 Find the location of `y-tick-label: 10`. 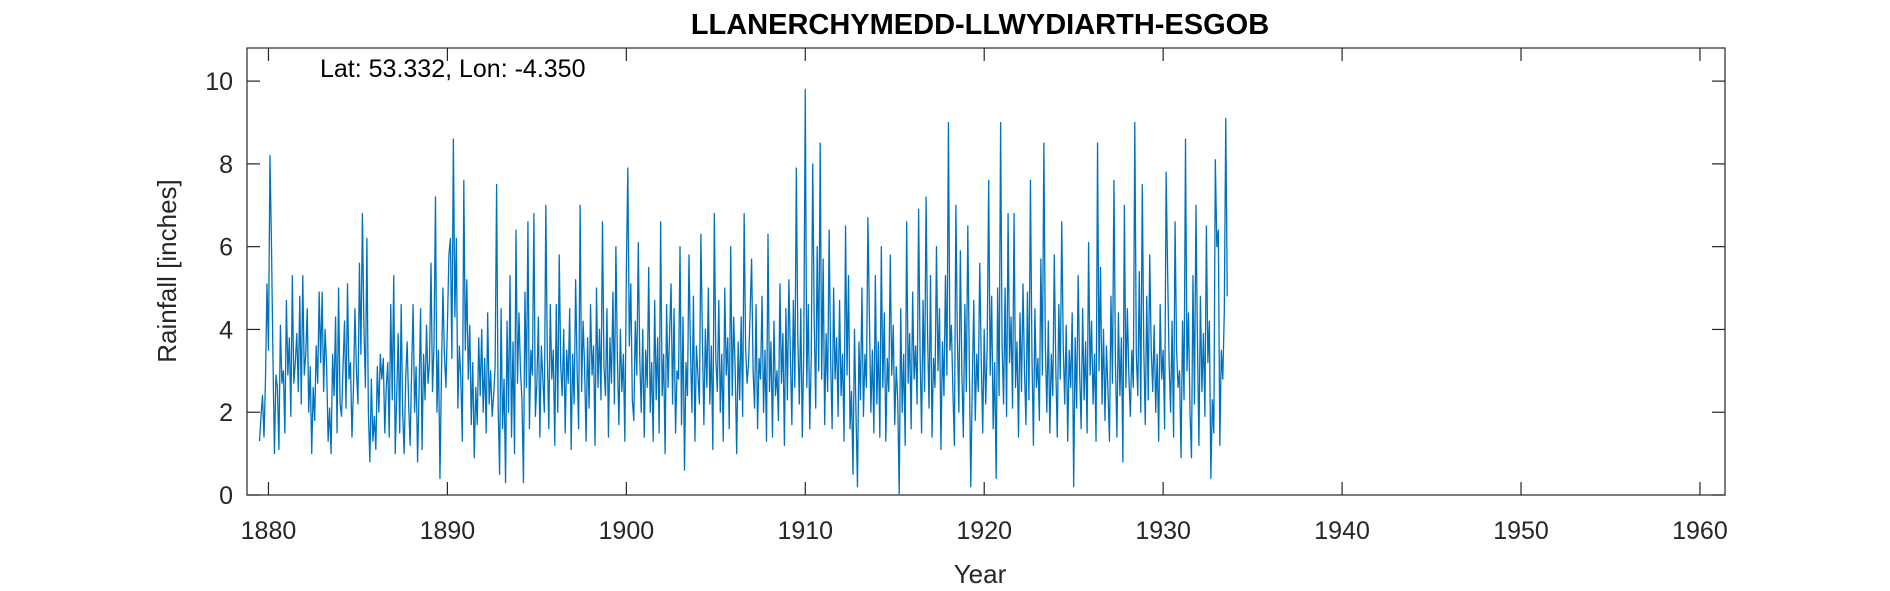

y-tick-label: 10 is located at coordinates (219, 82).